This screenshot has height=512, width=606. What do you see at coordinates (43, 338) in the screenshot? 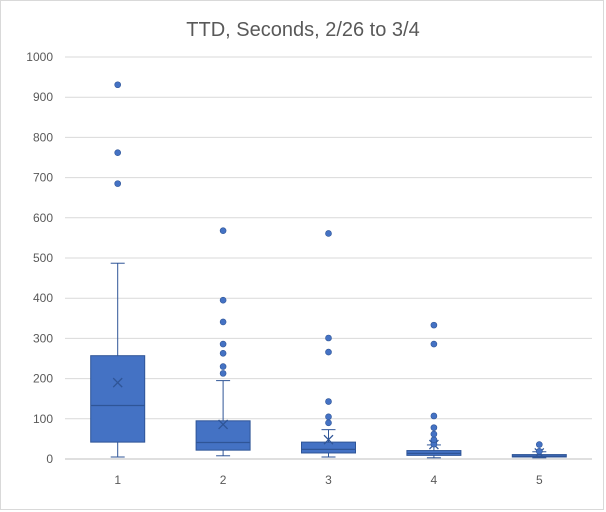
I see `y-tick-label: 300` at bounding box center [43, 338].